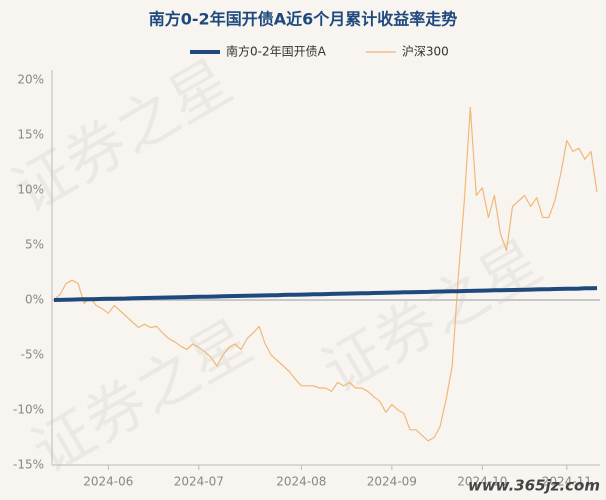 The height and width of the screenshot is (500, 606). I want to click on y-tick-label: 0%, so click(34, 300).